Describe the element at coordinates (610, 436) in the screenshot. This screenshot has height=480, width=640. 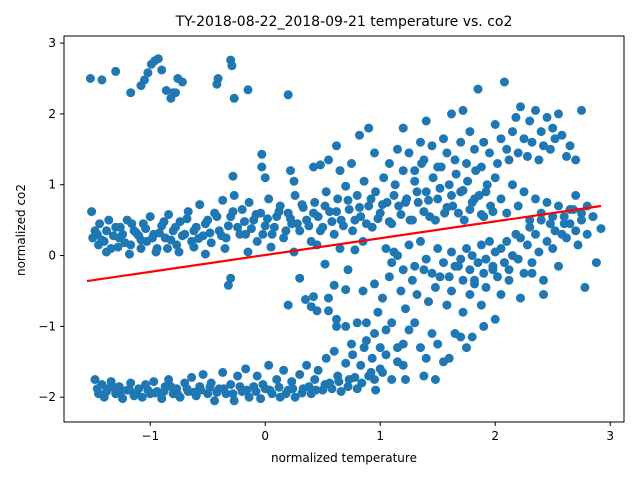
I see `x-tick-label: 3` at that location.